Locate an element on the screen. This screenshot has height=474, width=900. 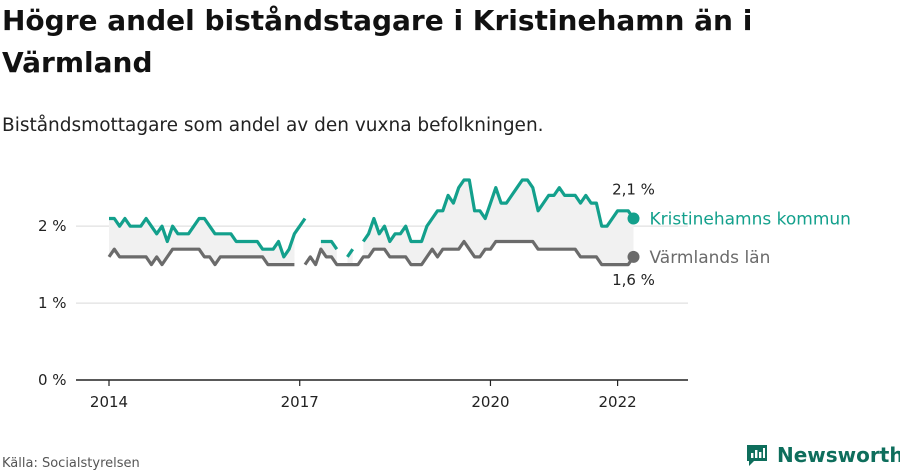
newsworthy-logo: Newsworthy is located at coordinates (822, 455).